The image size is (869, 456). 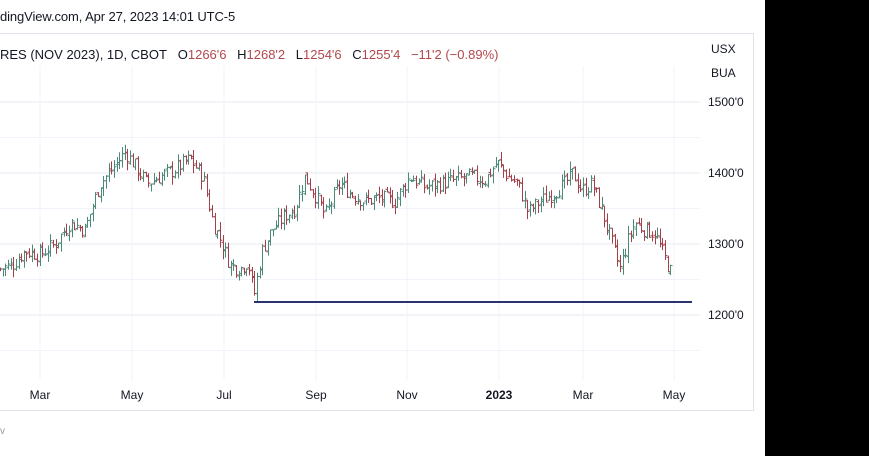 I want to click on open-value: 1266'6, so click(x=207, y=54).